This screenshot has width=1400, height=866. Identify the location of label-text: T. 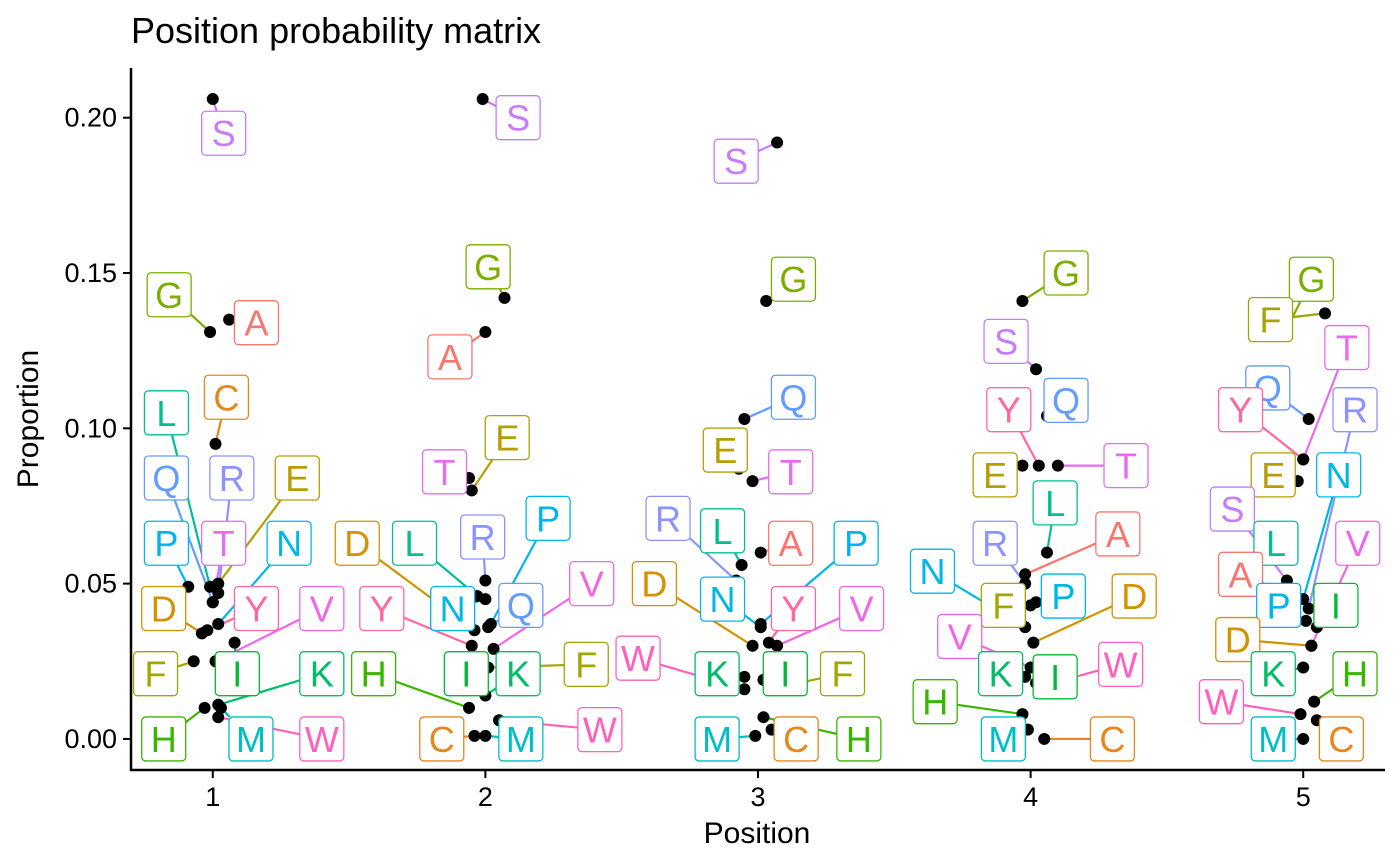
(1347, 348).